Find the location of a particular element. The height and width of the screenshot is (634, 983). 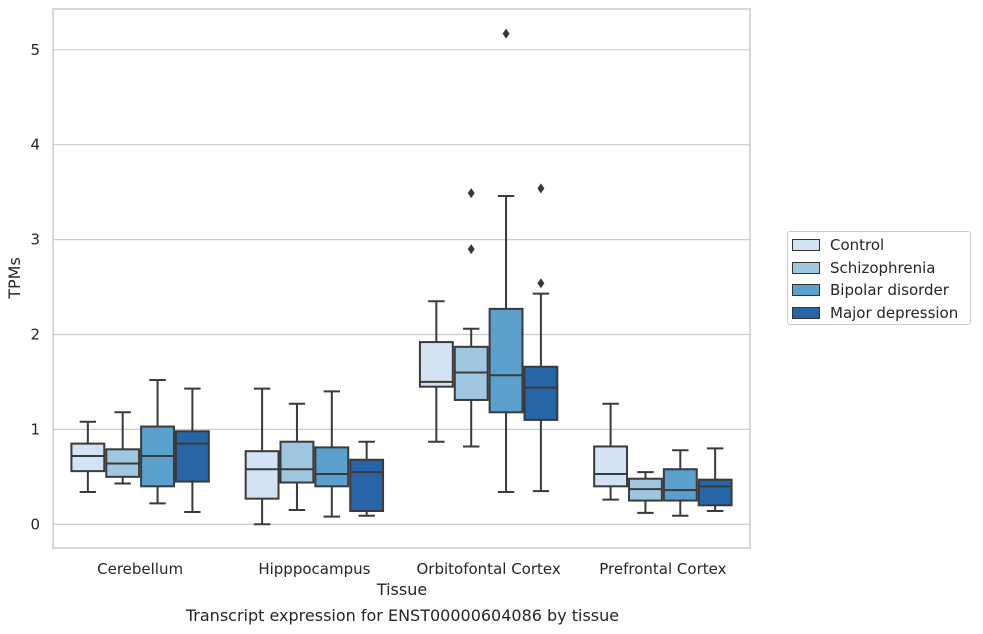

legend-label: Major depression is located at coordinates (894, 312).